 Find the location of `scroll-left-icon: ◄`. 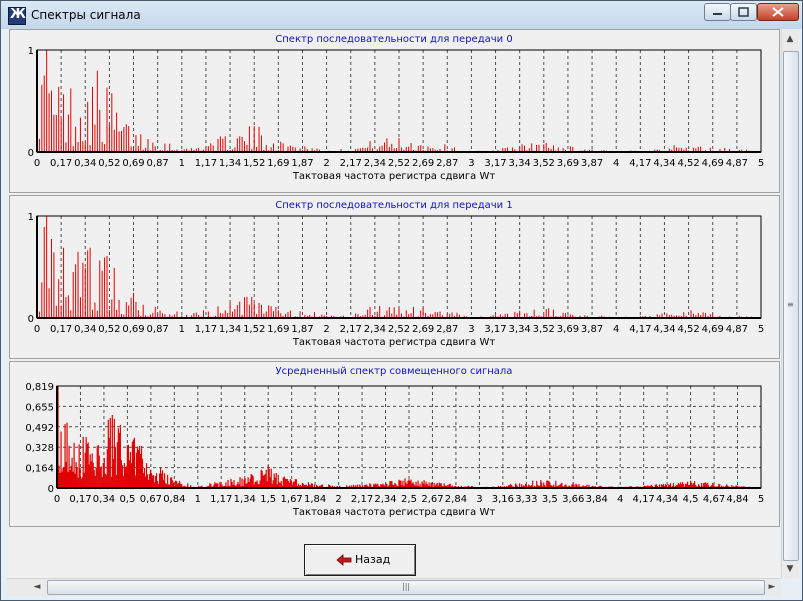

scroll-left-icon: ◄ is located at coordinates (37, 587).